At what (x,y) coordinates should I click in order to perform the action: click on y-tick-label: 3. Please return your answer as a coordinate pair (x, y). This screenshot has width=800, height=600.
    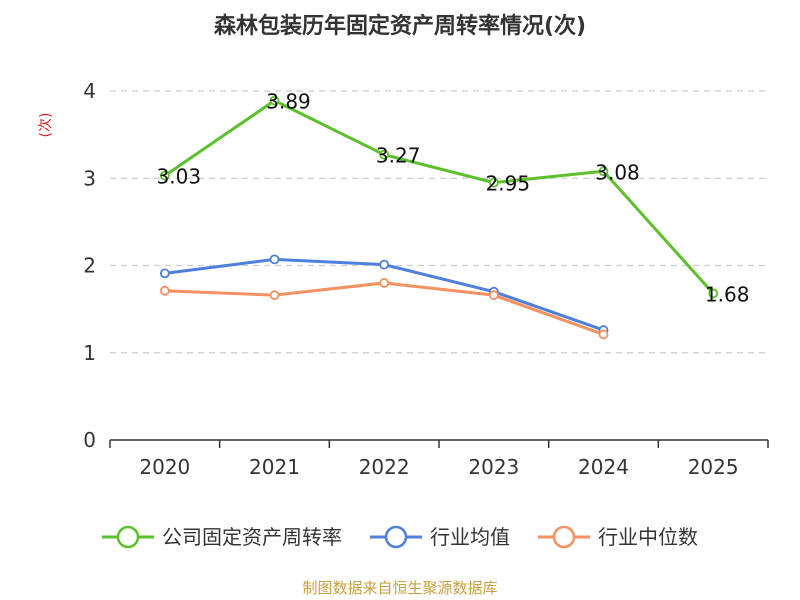
    Looking at the image, I should click on (89, 178).